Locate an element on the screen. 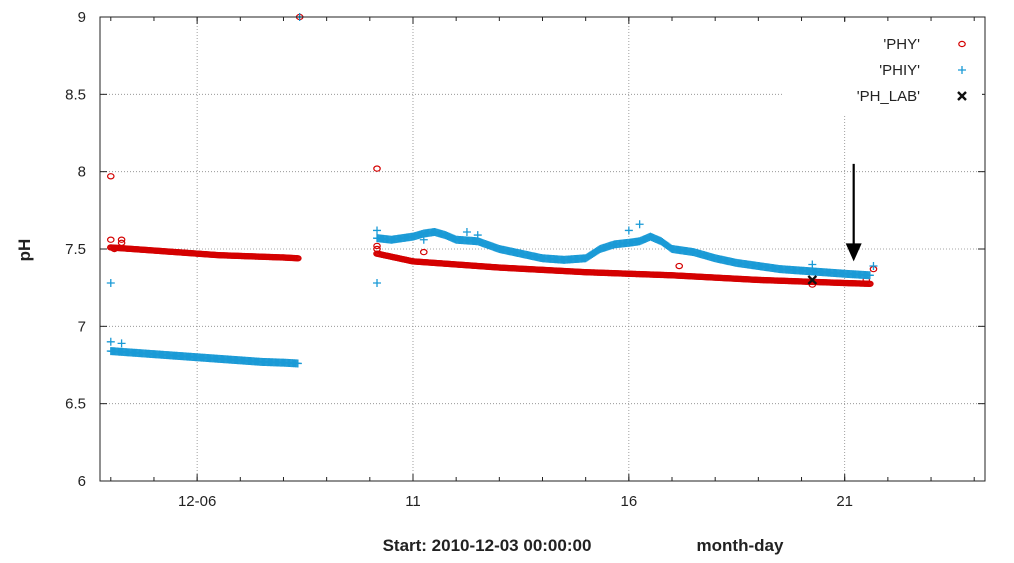 The image size is (1014, 563). legend-label-phiy: 'PHIY' is located at coordinates (899, 70).